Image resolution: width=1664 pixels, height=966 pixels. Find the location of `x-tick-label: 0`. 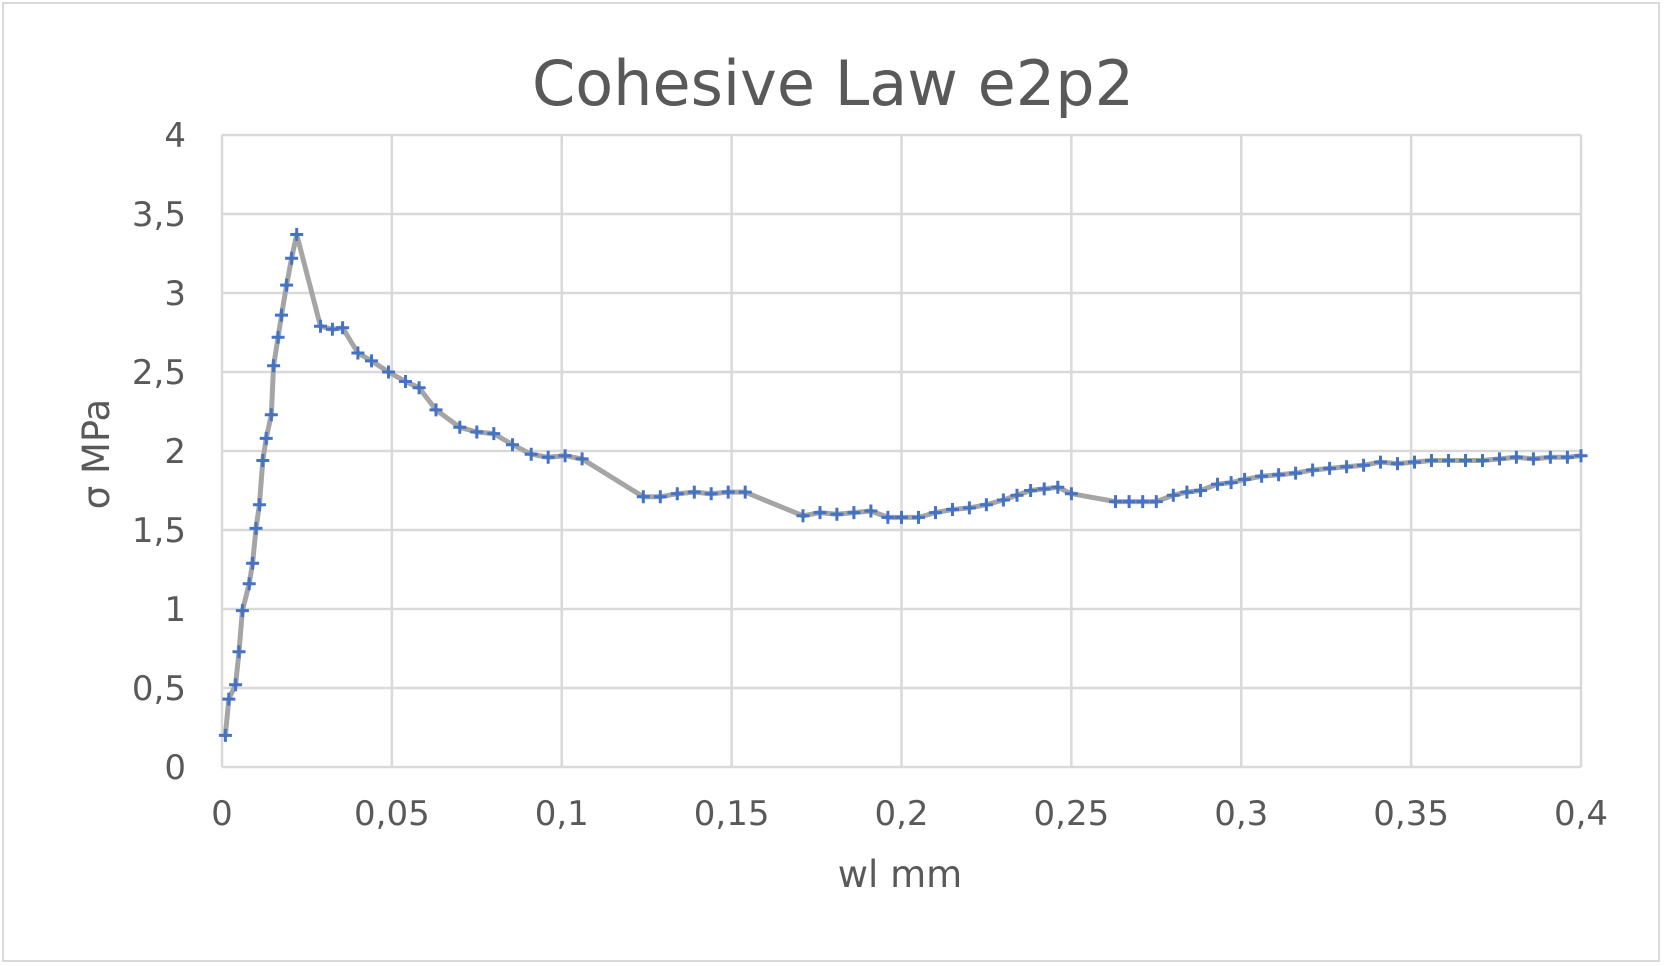

x-tick-label: 0 is located at coordinates (222, 814).